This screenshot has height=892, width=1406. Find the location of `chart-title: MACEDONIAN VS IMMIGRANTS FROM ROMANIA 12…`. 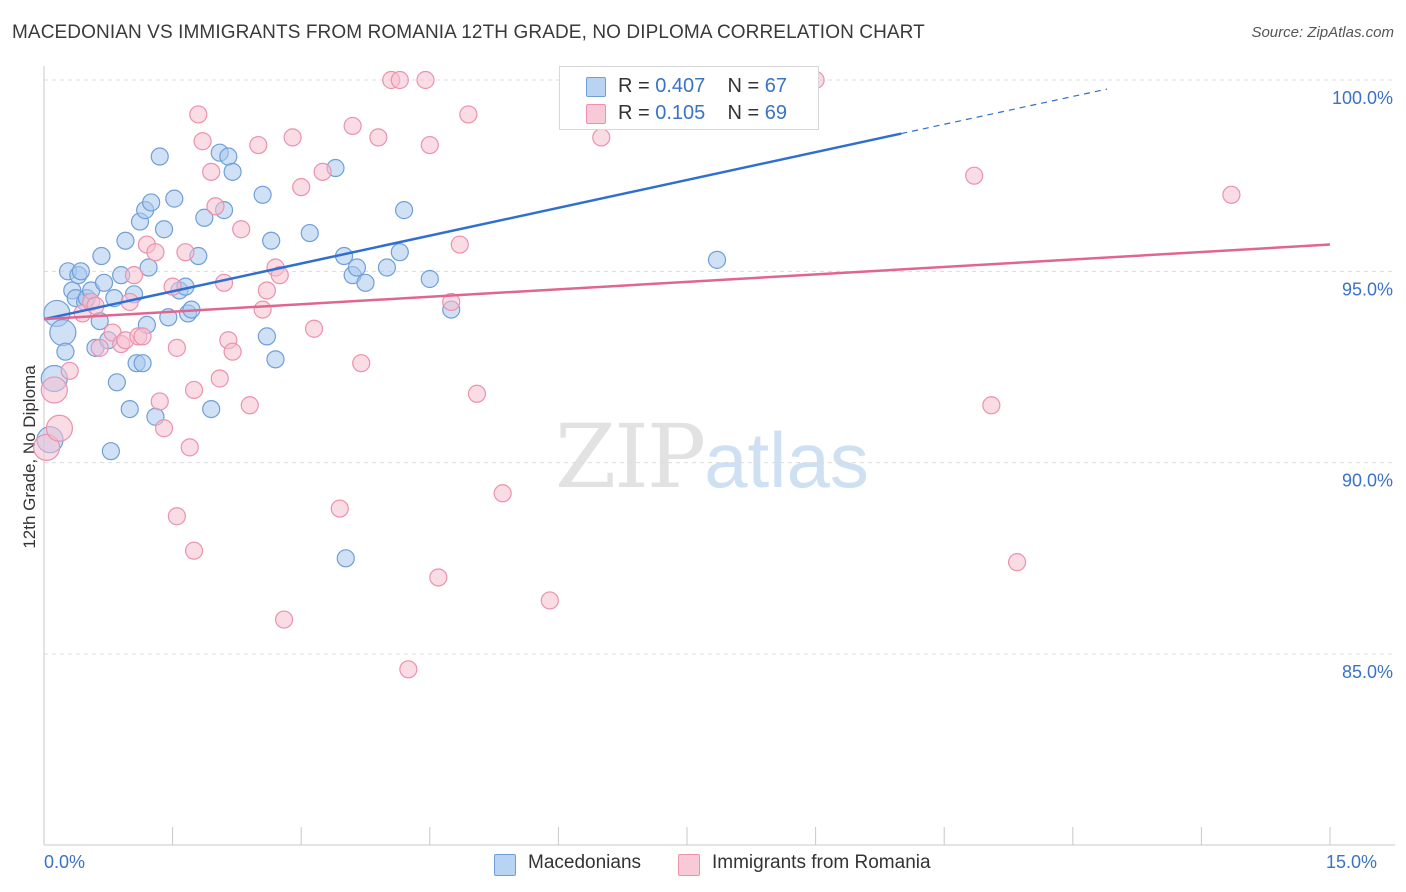

chart-title: MACEDONIAN VS IMMIGRANTS FROM ROMANIA 12… is located at coordinates (468, 32).